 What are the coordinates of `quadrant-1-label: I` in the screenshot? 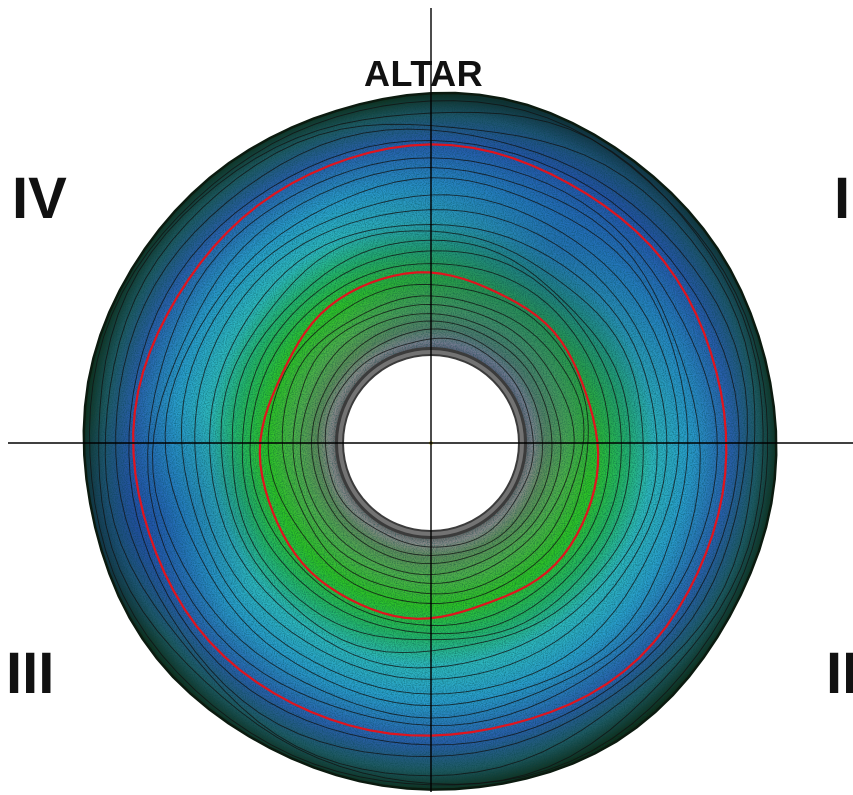 It's located at (842, 198).